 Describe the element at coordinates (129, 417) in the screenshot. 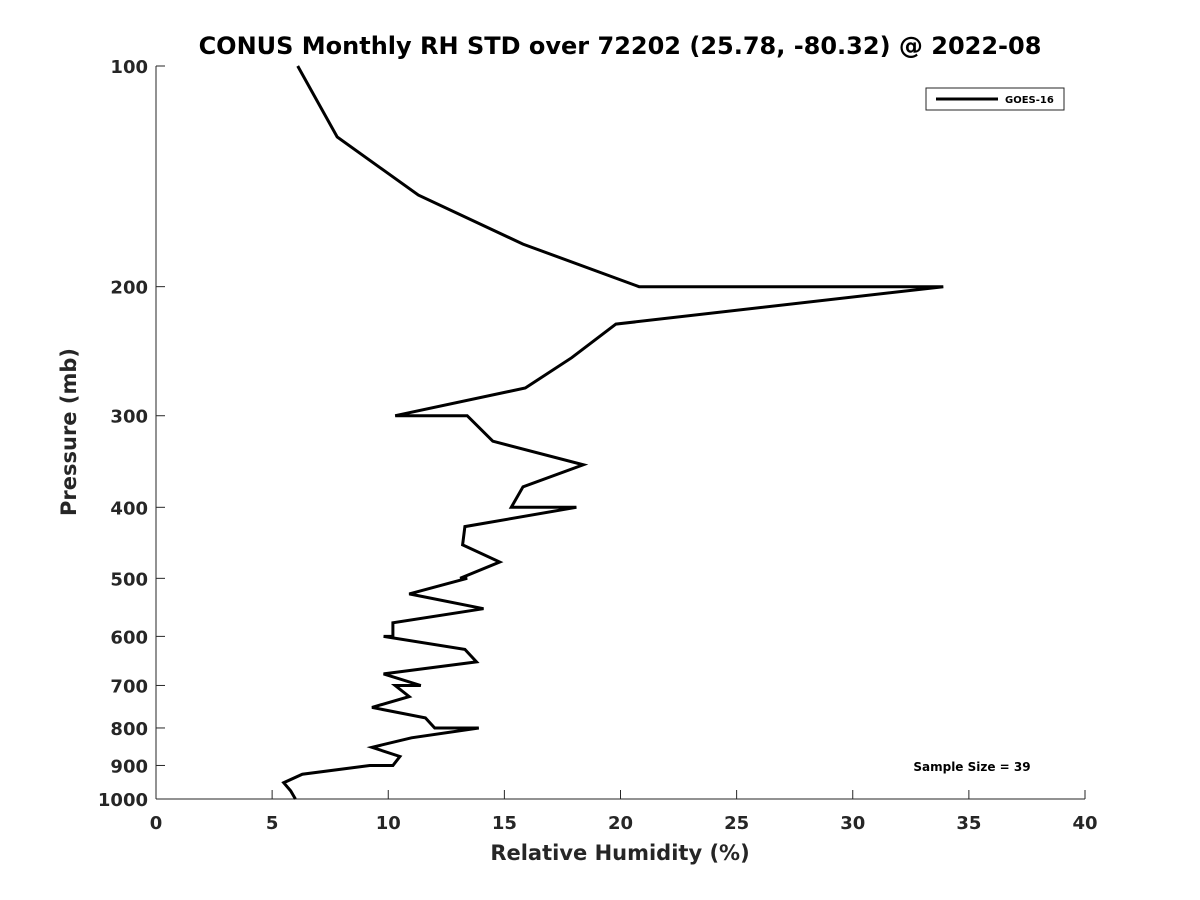

I see `y-tick-label: 300` at that location.